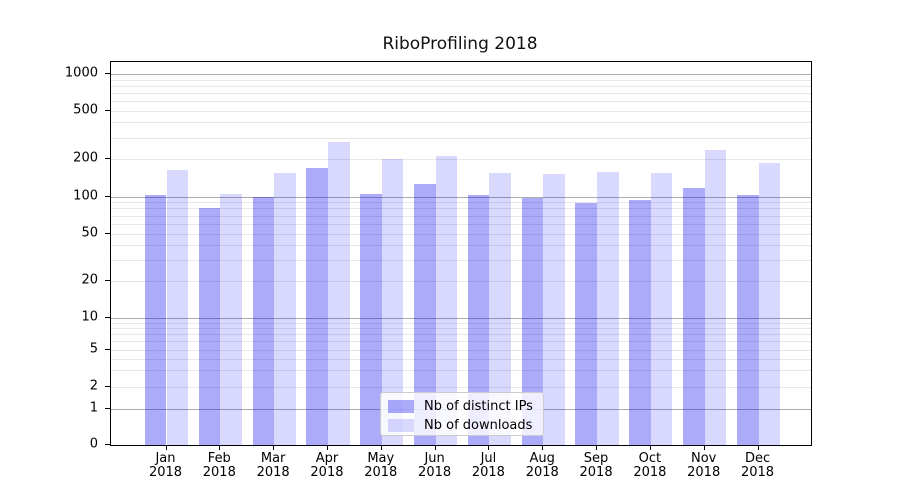  I want to click on x-tick-month: Feb, so click(219, 458).